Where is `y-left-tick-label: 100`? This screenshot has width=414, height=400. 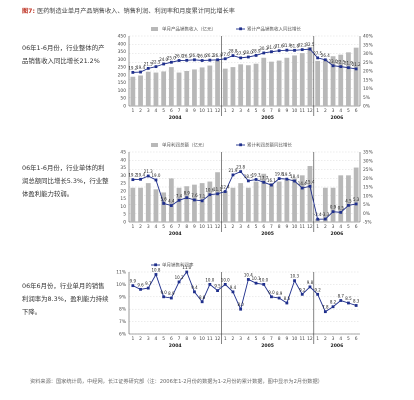
y-left-tick-label: 100 is located at coordinates (122, 91).